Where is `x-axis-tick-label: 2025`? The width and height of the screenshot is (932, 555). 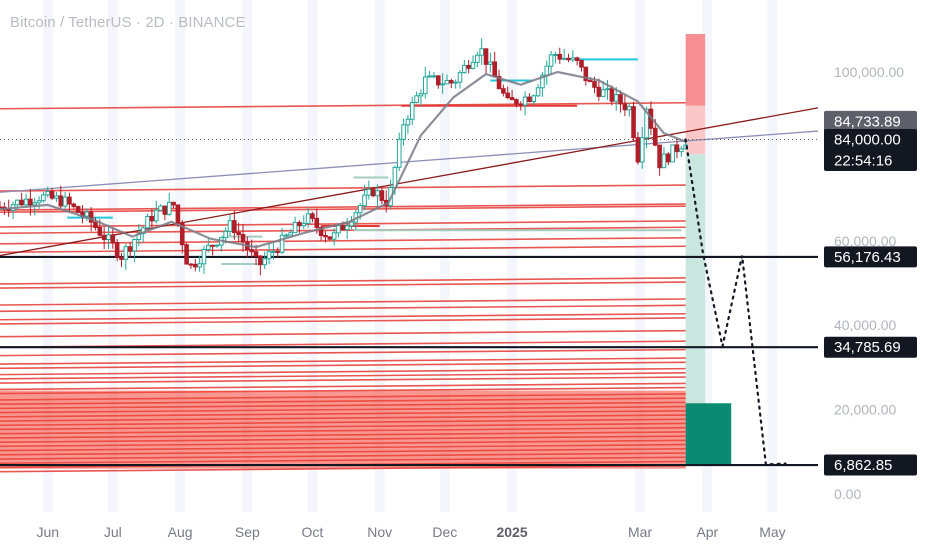
x-axis-tick-label: 2025 is located at coordinates (511, 532).